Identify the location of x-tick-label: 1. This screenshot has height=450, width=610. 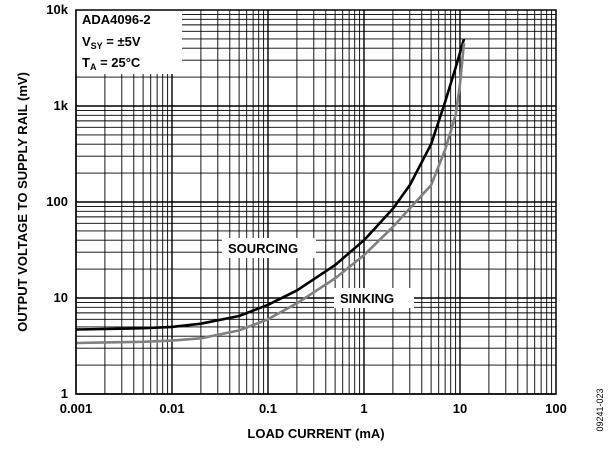
(363, 408).